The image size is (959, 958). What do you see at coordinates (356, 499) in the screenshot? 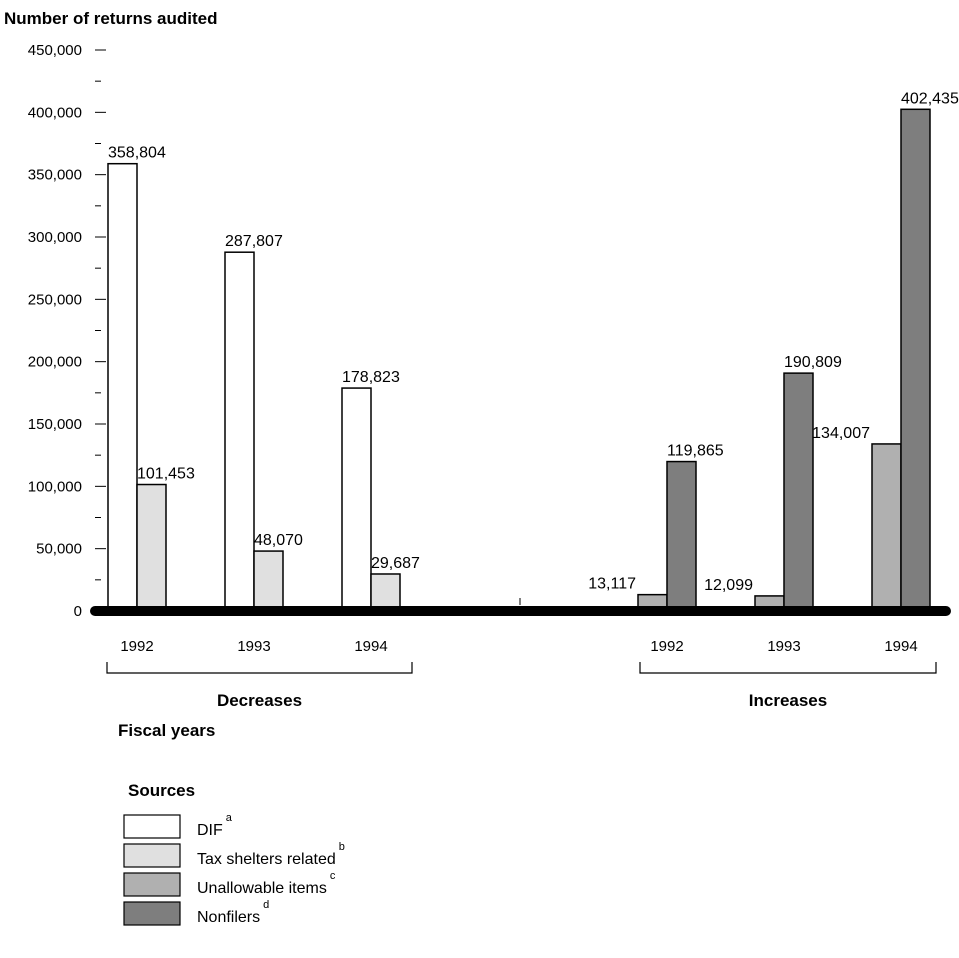
I see `bar-dif-1994` at bounding box center [356, 499].